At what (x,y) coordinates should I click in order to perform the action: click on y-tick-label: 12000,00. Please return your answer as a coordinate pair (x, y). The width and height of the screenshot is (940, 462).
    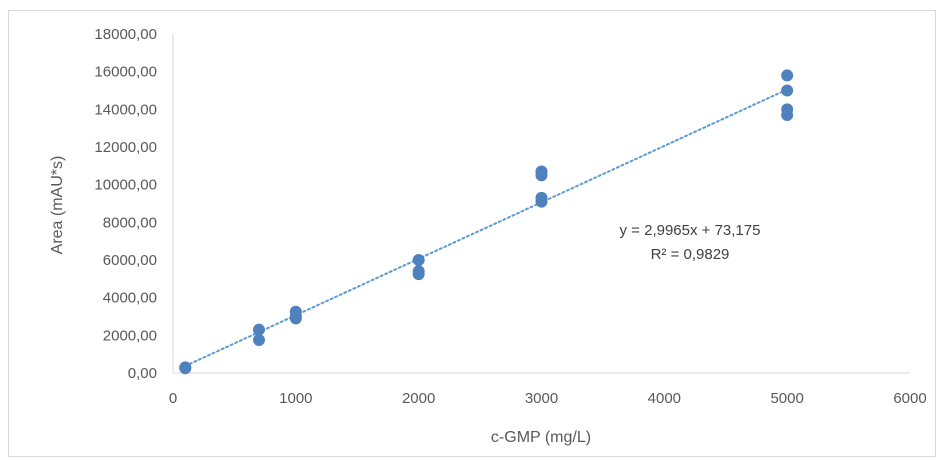
    Looking at the image, I should click on (125, 147).